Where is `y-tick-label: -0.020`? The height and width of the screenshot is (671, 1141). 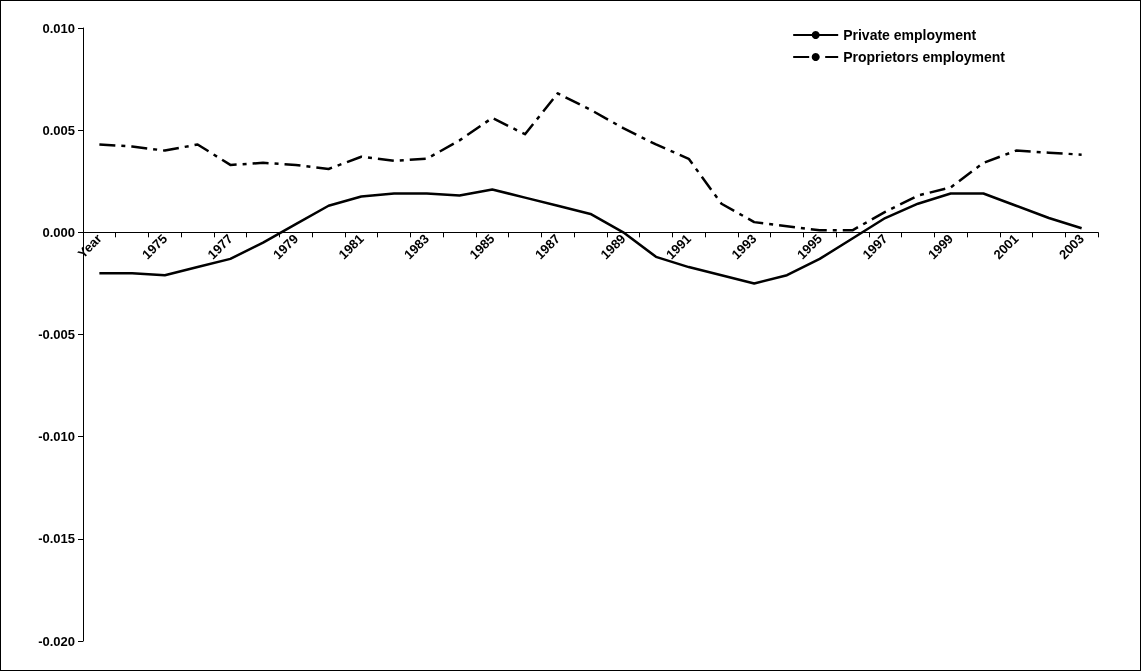 y-tick-label: -0.020 is located at coordinates (56, 641).